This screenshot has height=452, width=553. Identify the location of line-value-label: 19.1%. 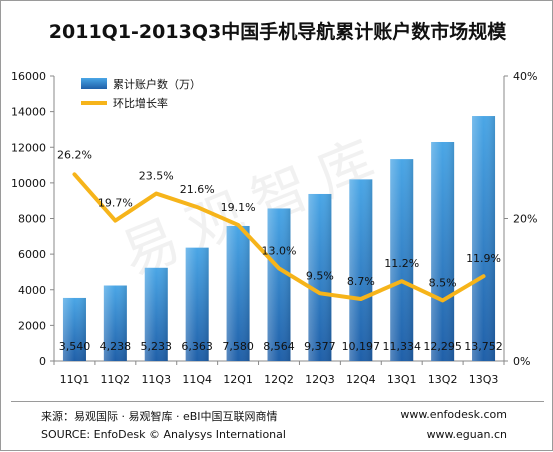
(238, 207).